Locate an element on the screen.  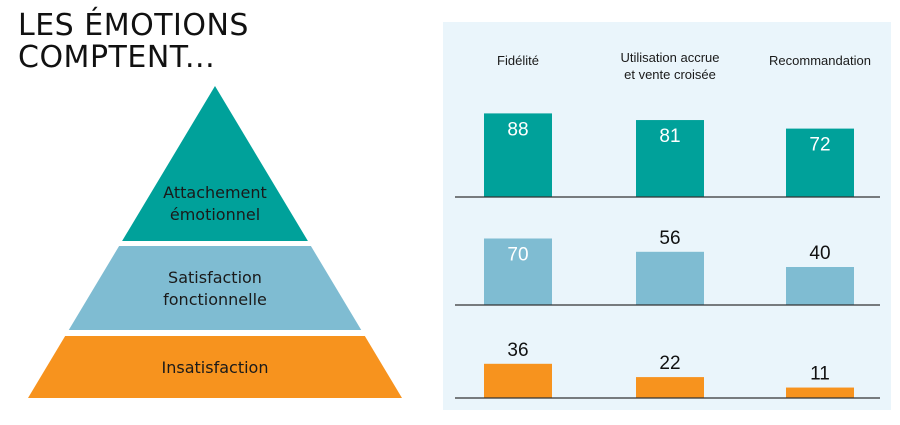
bar-value-label: 81 is located at coordinates (669, 136).